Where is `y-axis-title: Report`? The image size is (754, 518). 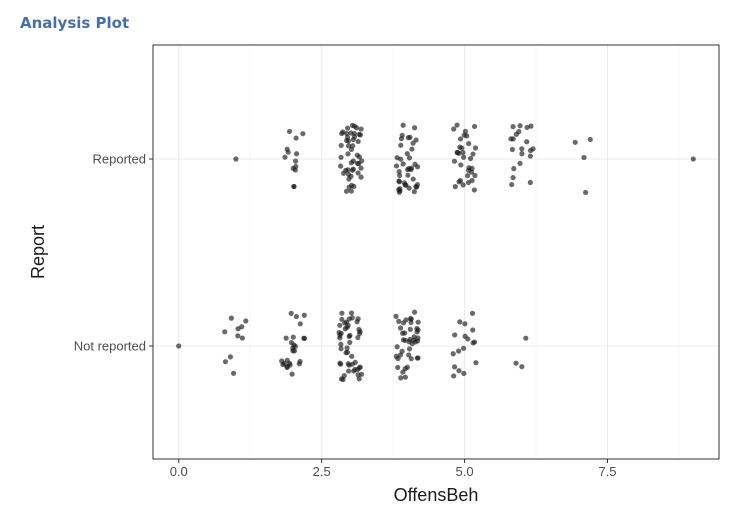
y-axis-title: Report is located at coordinates (38, 252).